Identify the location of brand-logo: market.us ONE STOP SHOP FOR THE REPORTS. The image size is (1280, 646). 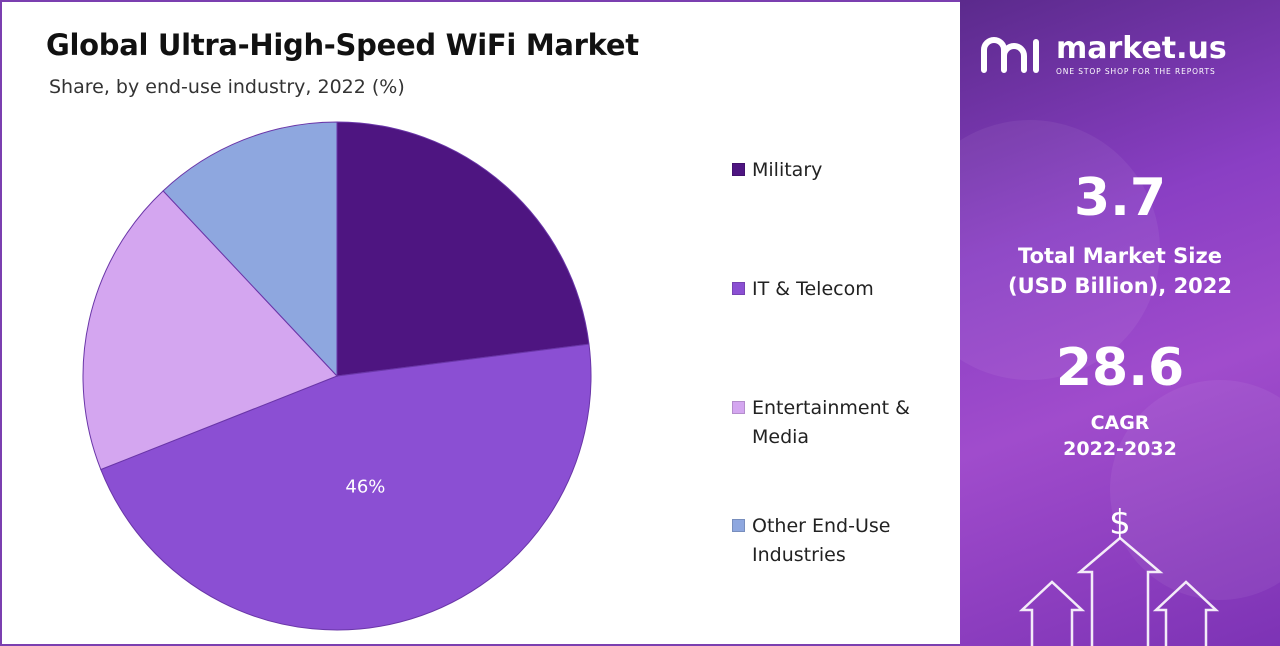
(1103, 55).